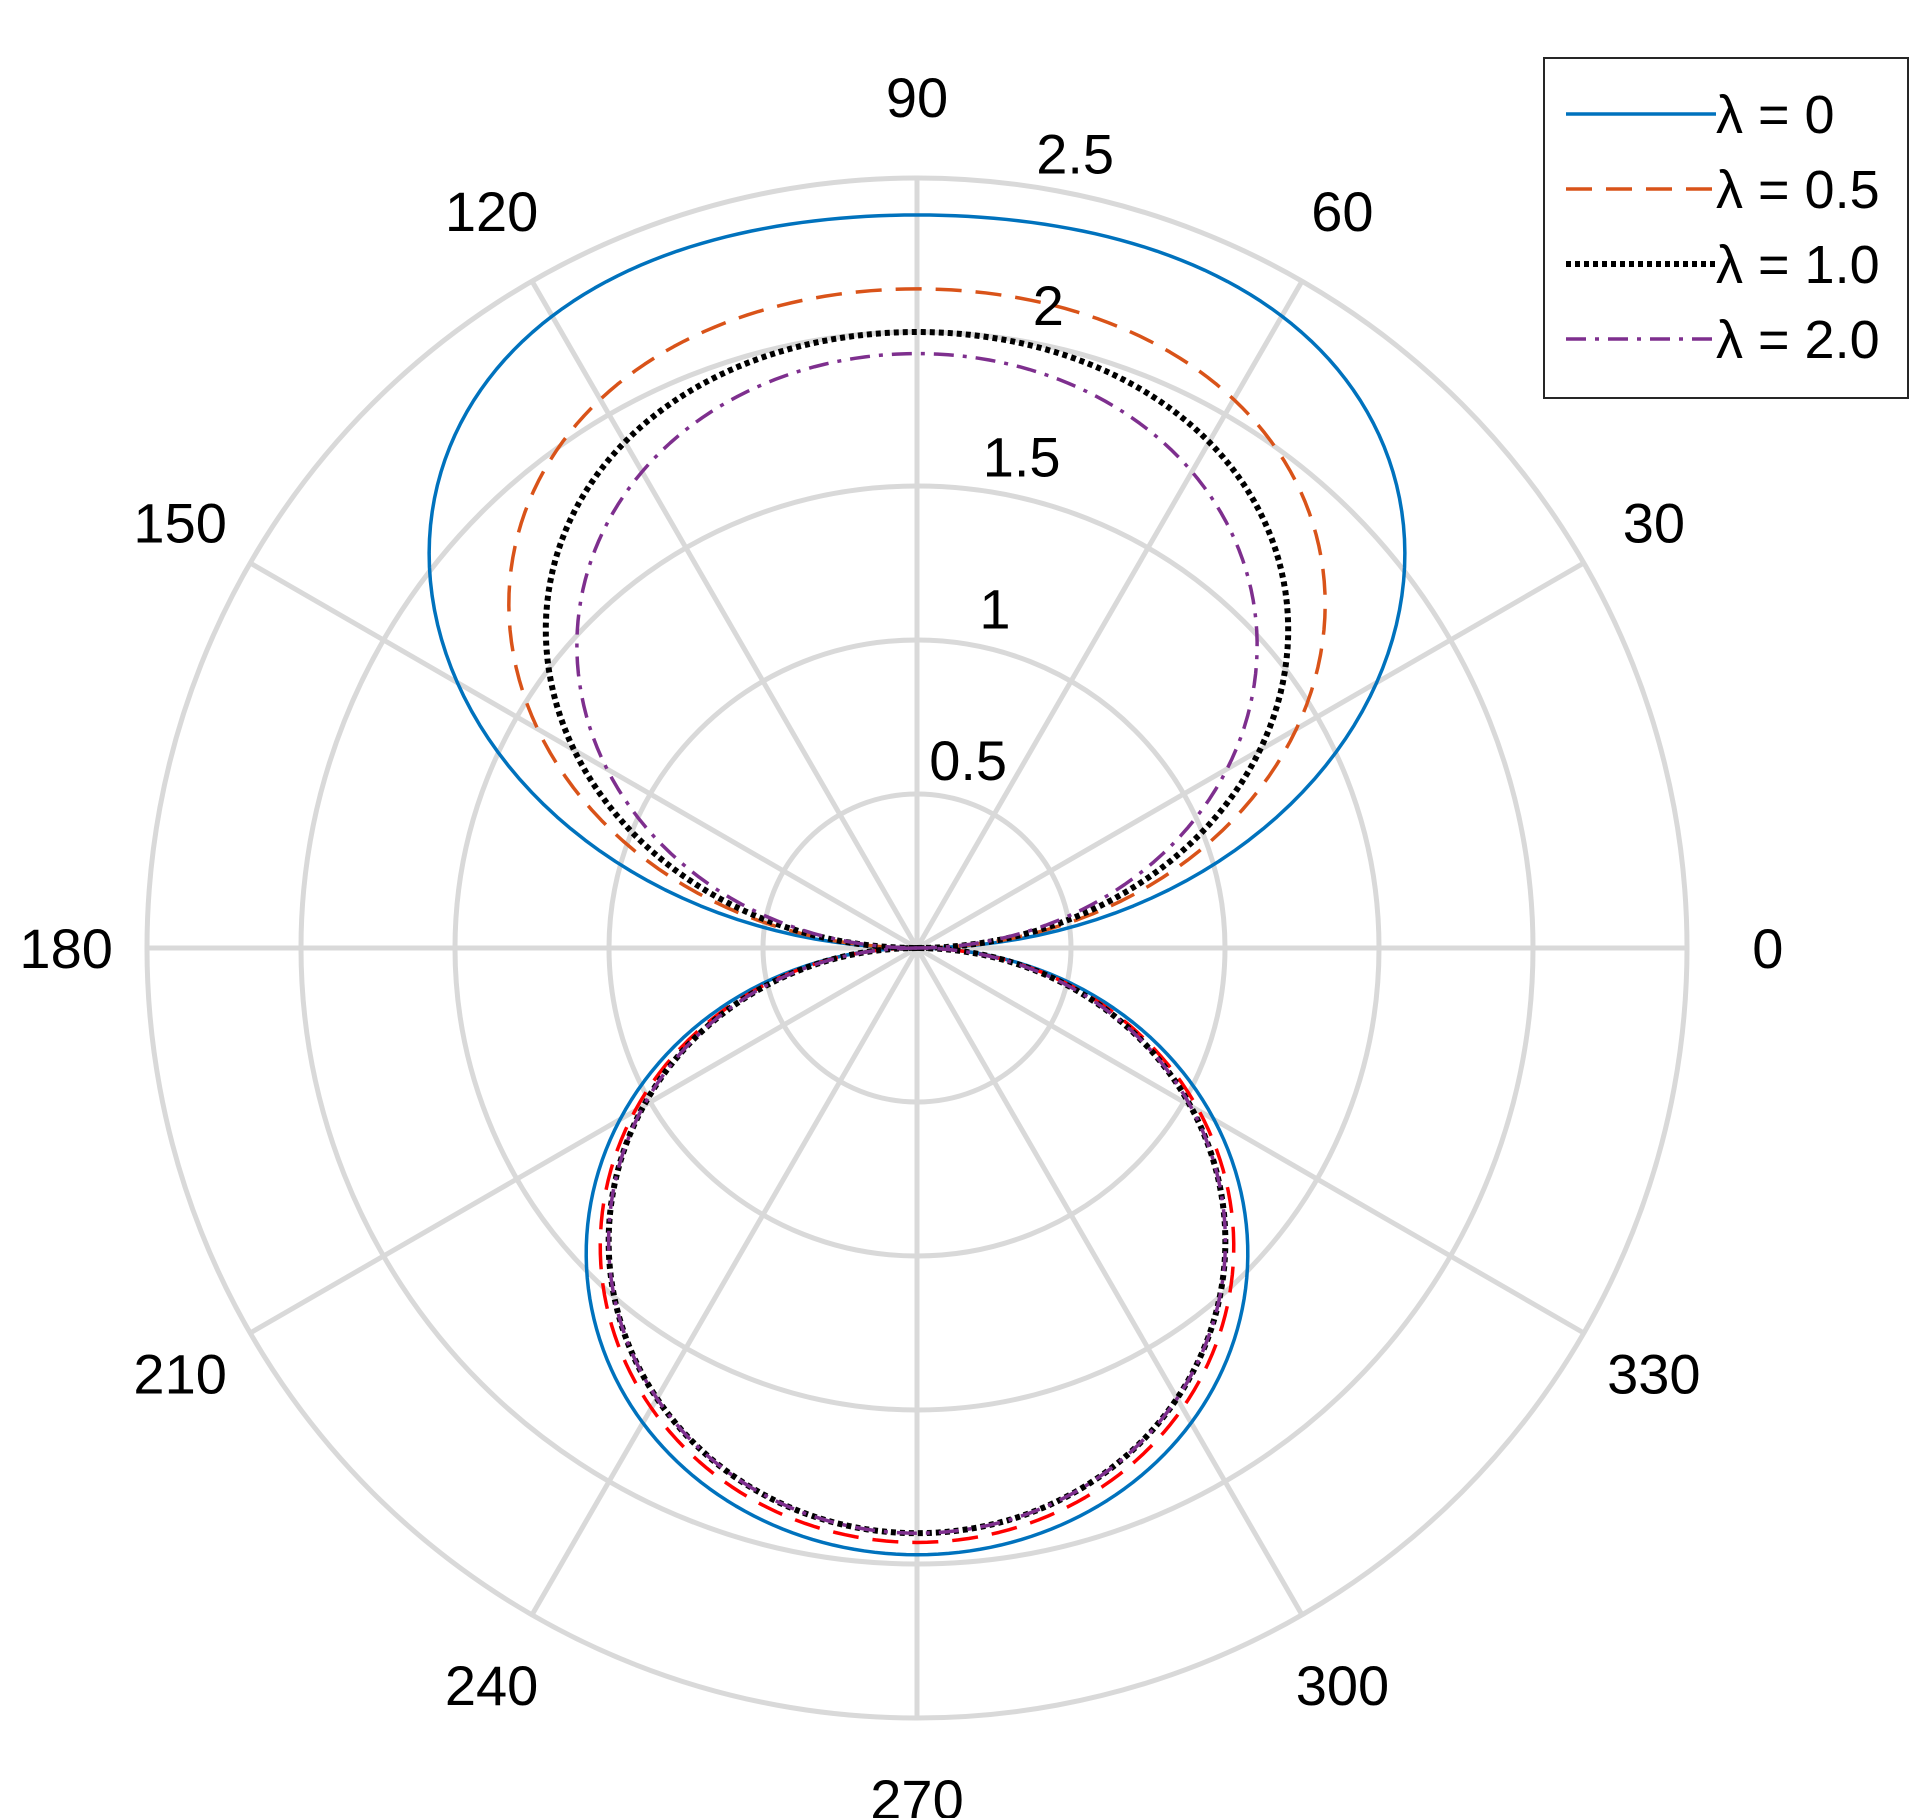  What do you see at coordinates (1048, 305) in the screenshot?
I see `radial-tick-label: 2` at bounding box center [1048, 305].